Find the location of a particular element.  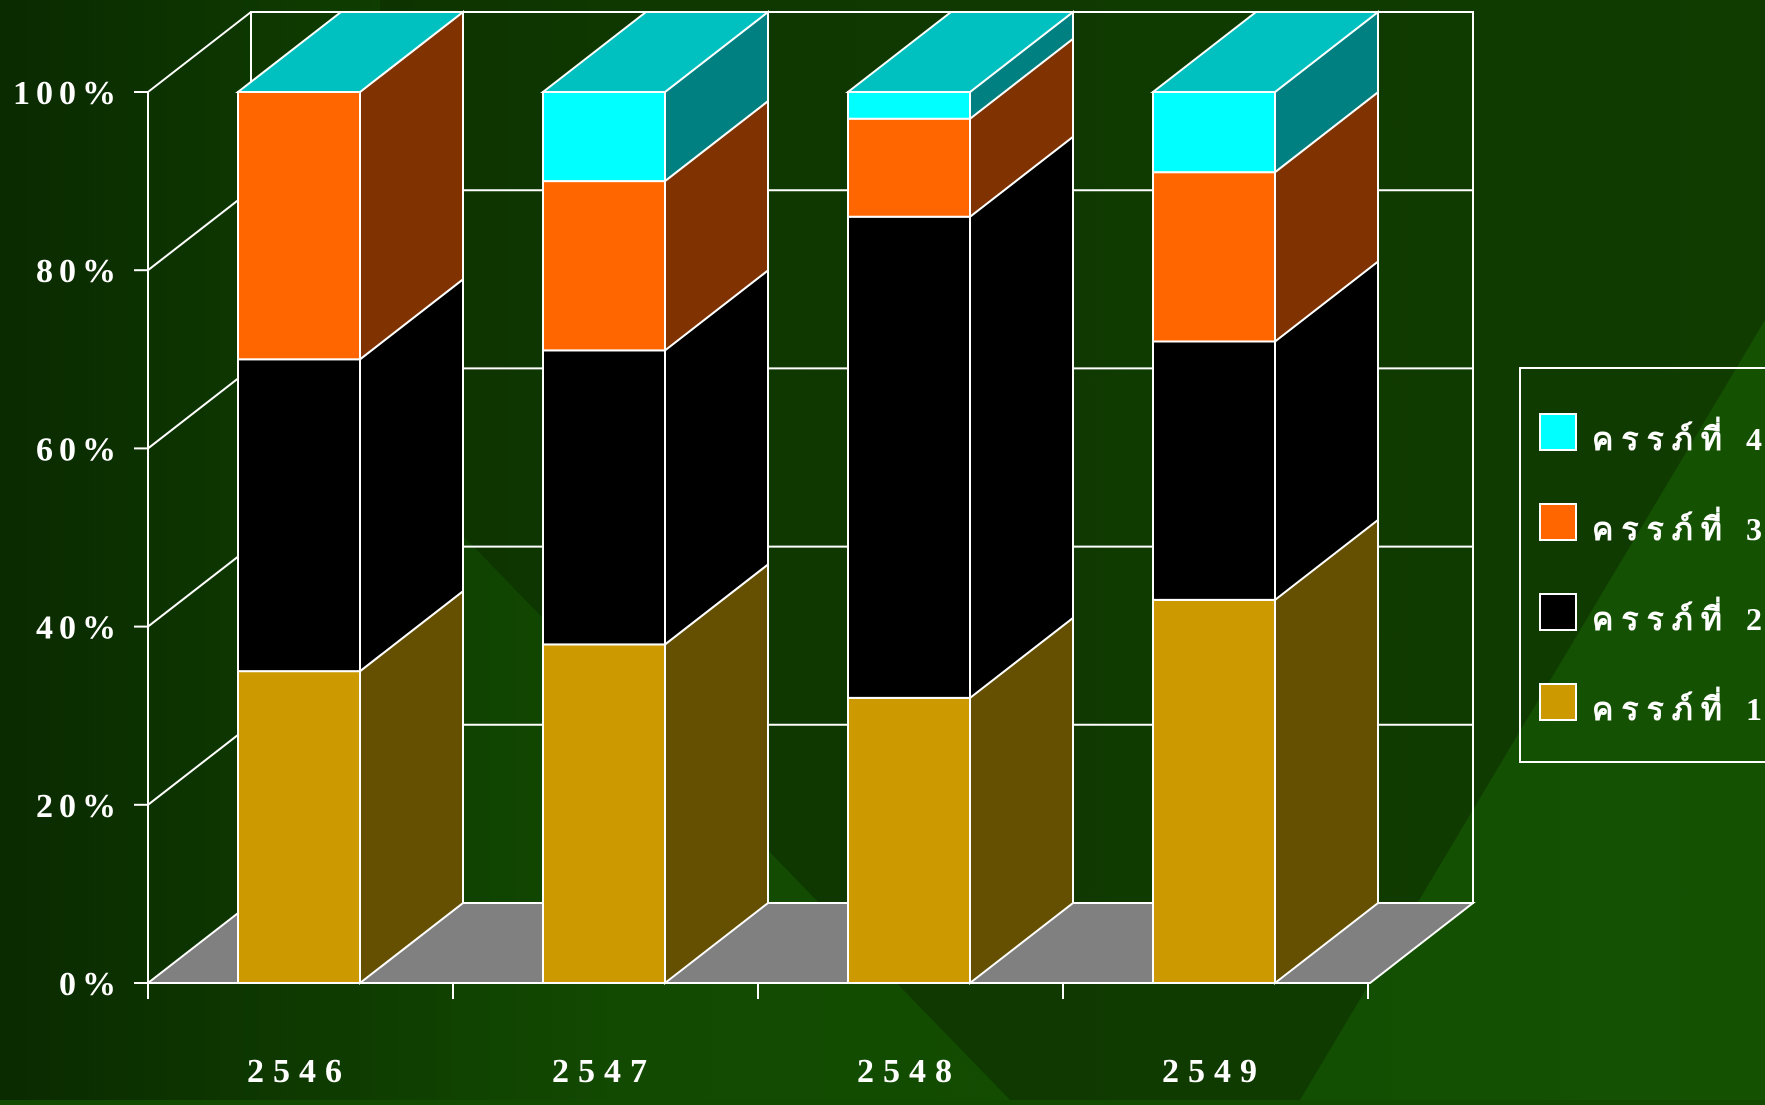

x-tick-label: 2547 is located at coordinates (604, 1071).